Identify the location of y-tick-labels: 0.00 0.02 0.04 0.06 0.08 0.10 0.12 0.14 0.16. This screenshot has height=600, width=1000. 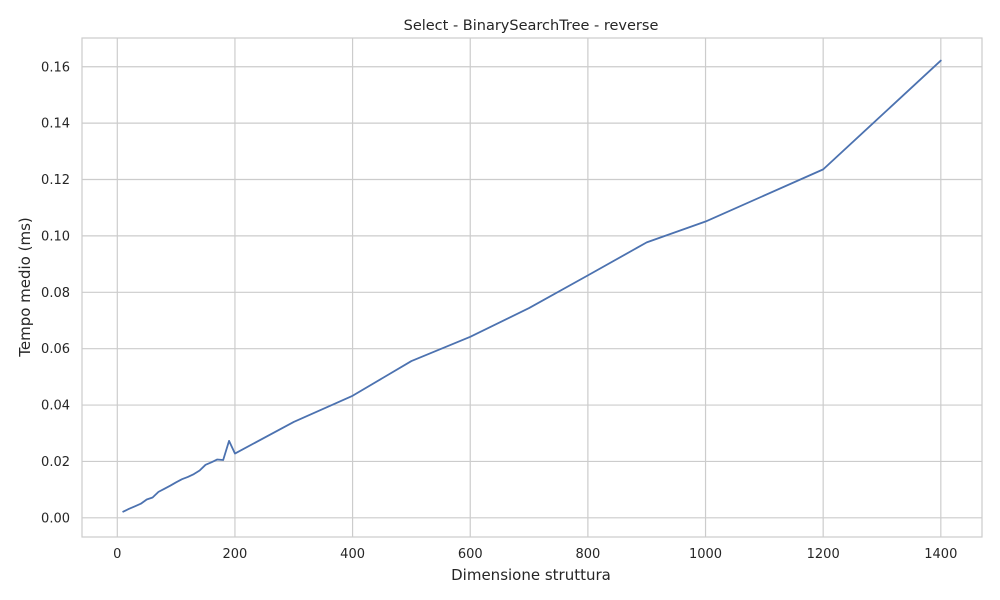
(55, 293).